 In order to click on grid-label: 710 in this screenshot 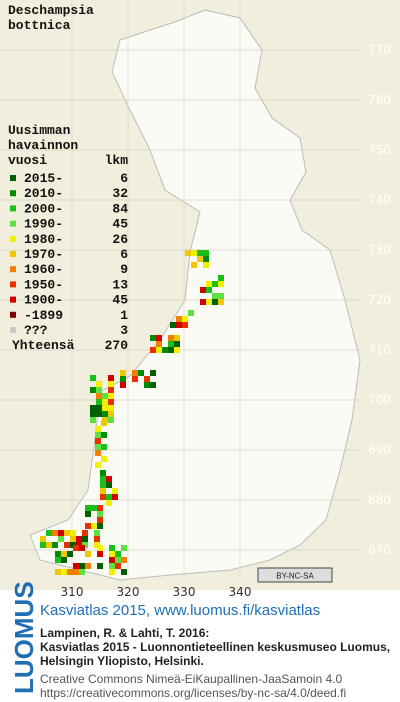, I will do `click(379, 350)`.